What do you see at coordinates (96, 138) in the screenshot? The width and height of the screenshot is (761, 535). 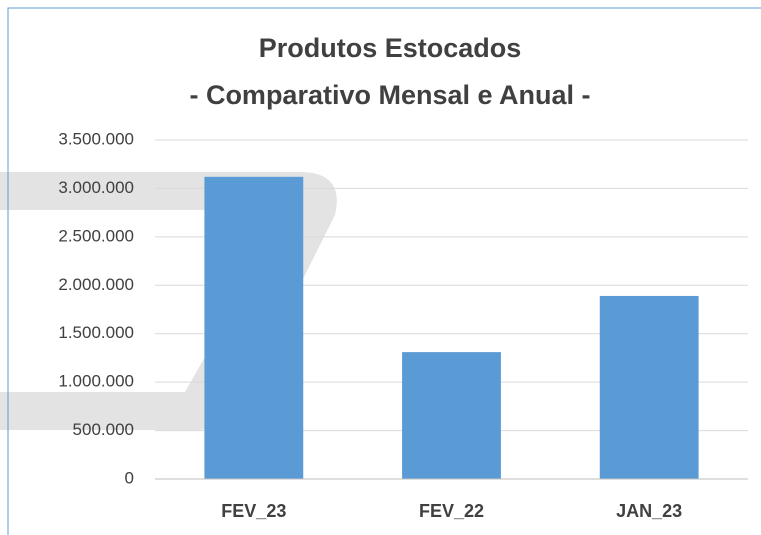 I see `y-tick-label: 3.500.000` at bounding box center [96, 138].